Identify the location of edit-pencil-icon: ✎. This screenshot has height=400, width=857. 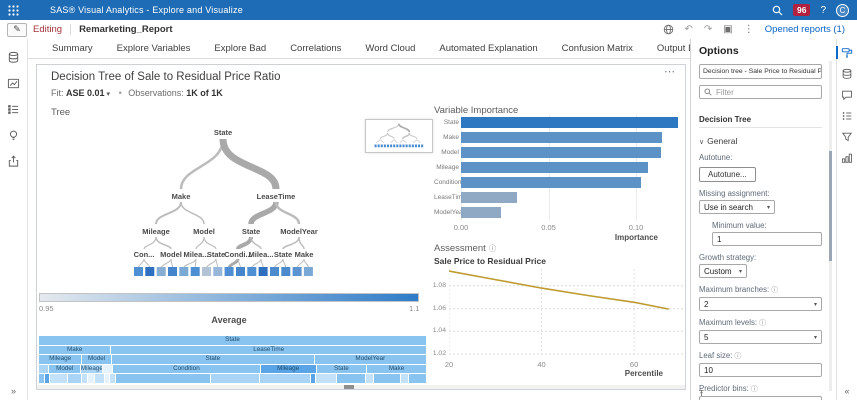
(17, 29).